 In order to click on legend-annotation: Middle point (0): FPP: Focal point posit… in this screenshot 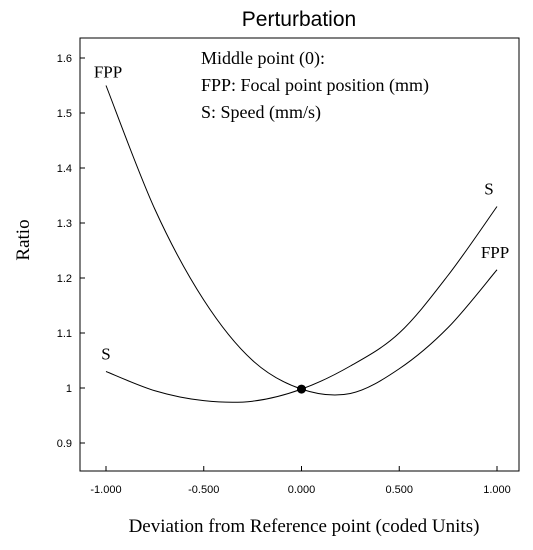, I will do `click(315, 85)`.